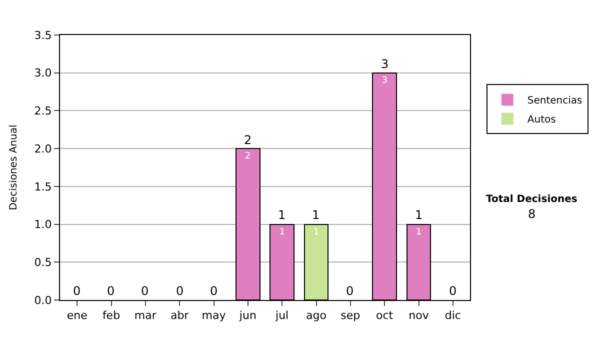 This screenshot has width=600, height=340. Describe the element at coordinates (532, 214) in the screenshot. I see `text: 8` at that location.